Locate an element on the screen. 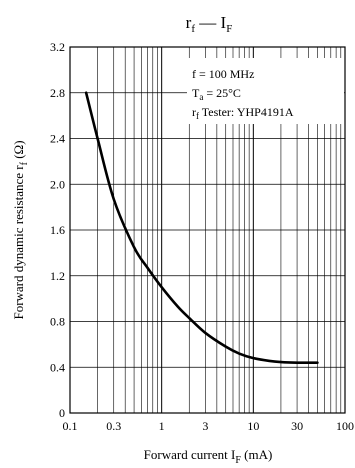 Image resolution: width=355 pixels, height=468 pixels. y-tick-labels: 0 0.4 0.8 1.2 1.6 2.0 2.4 2.8 3.2 is located at coordinates (57, 230).